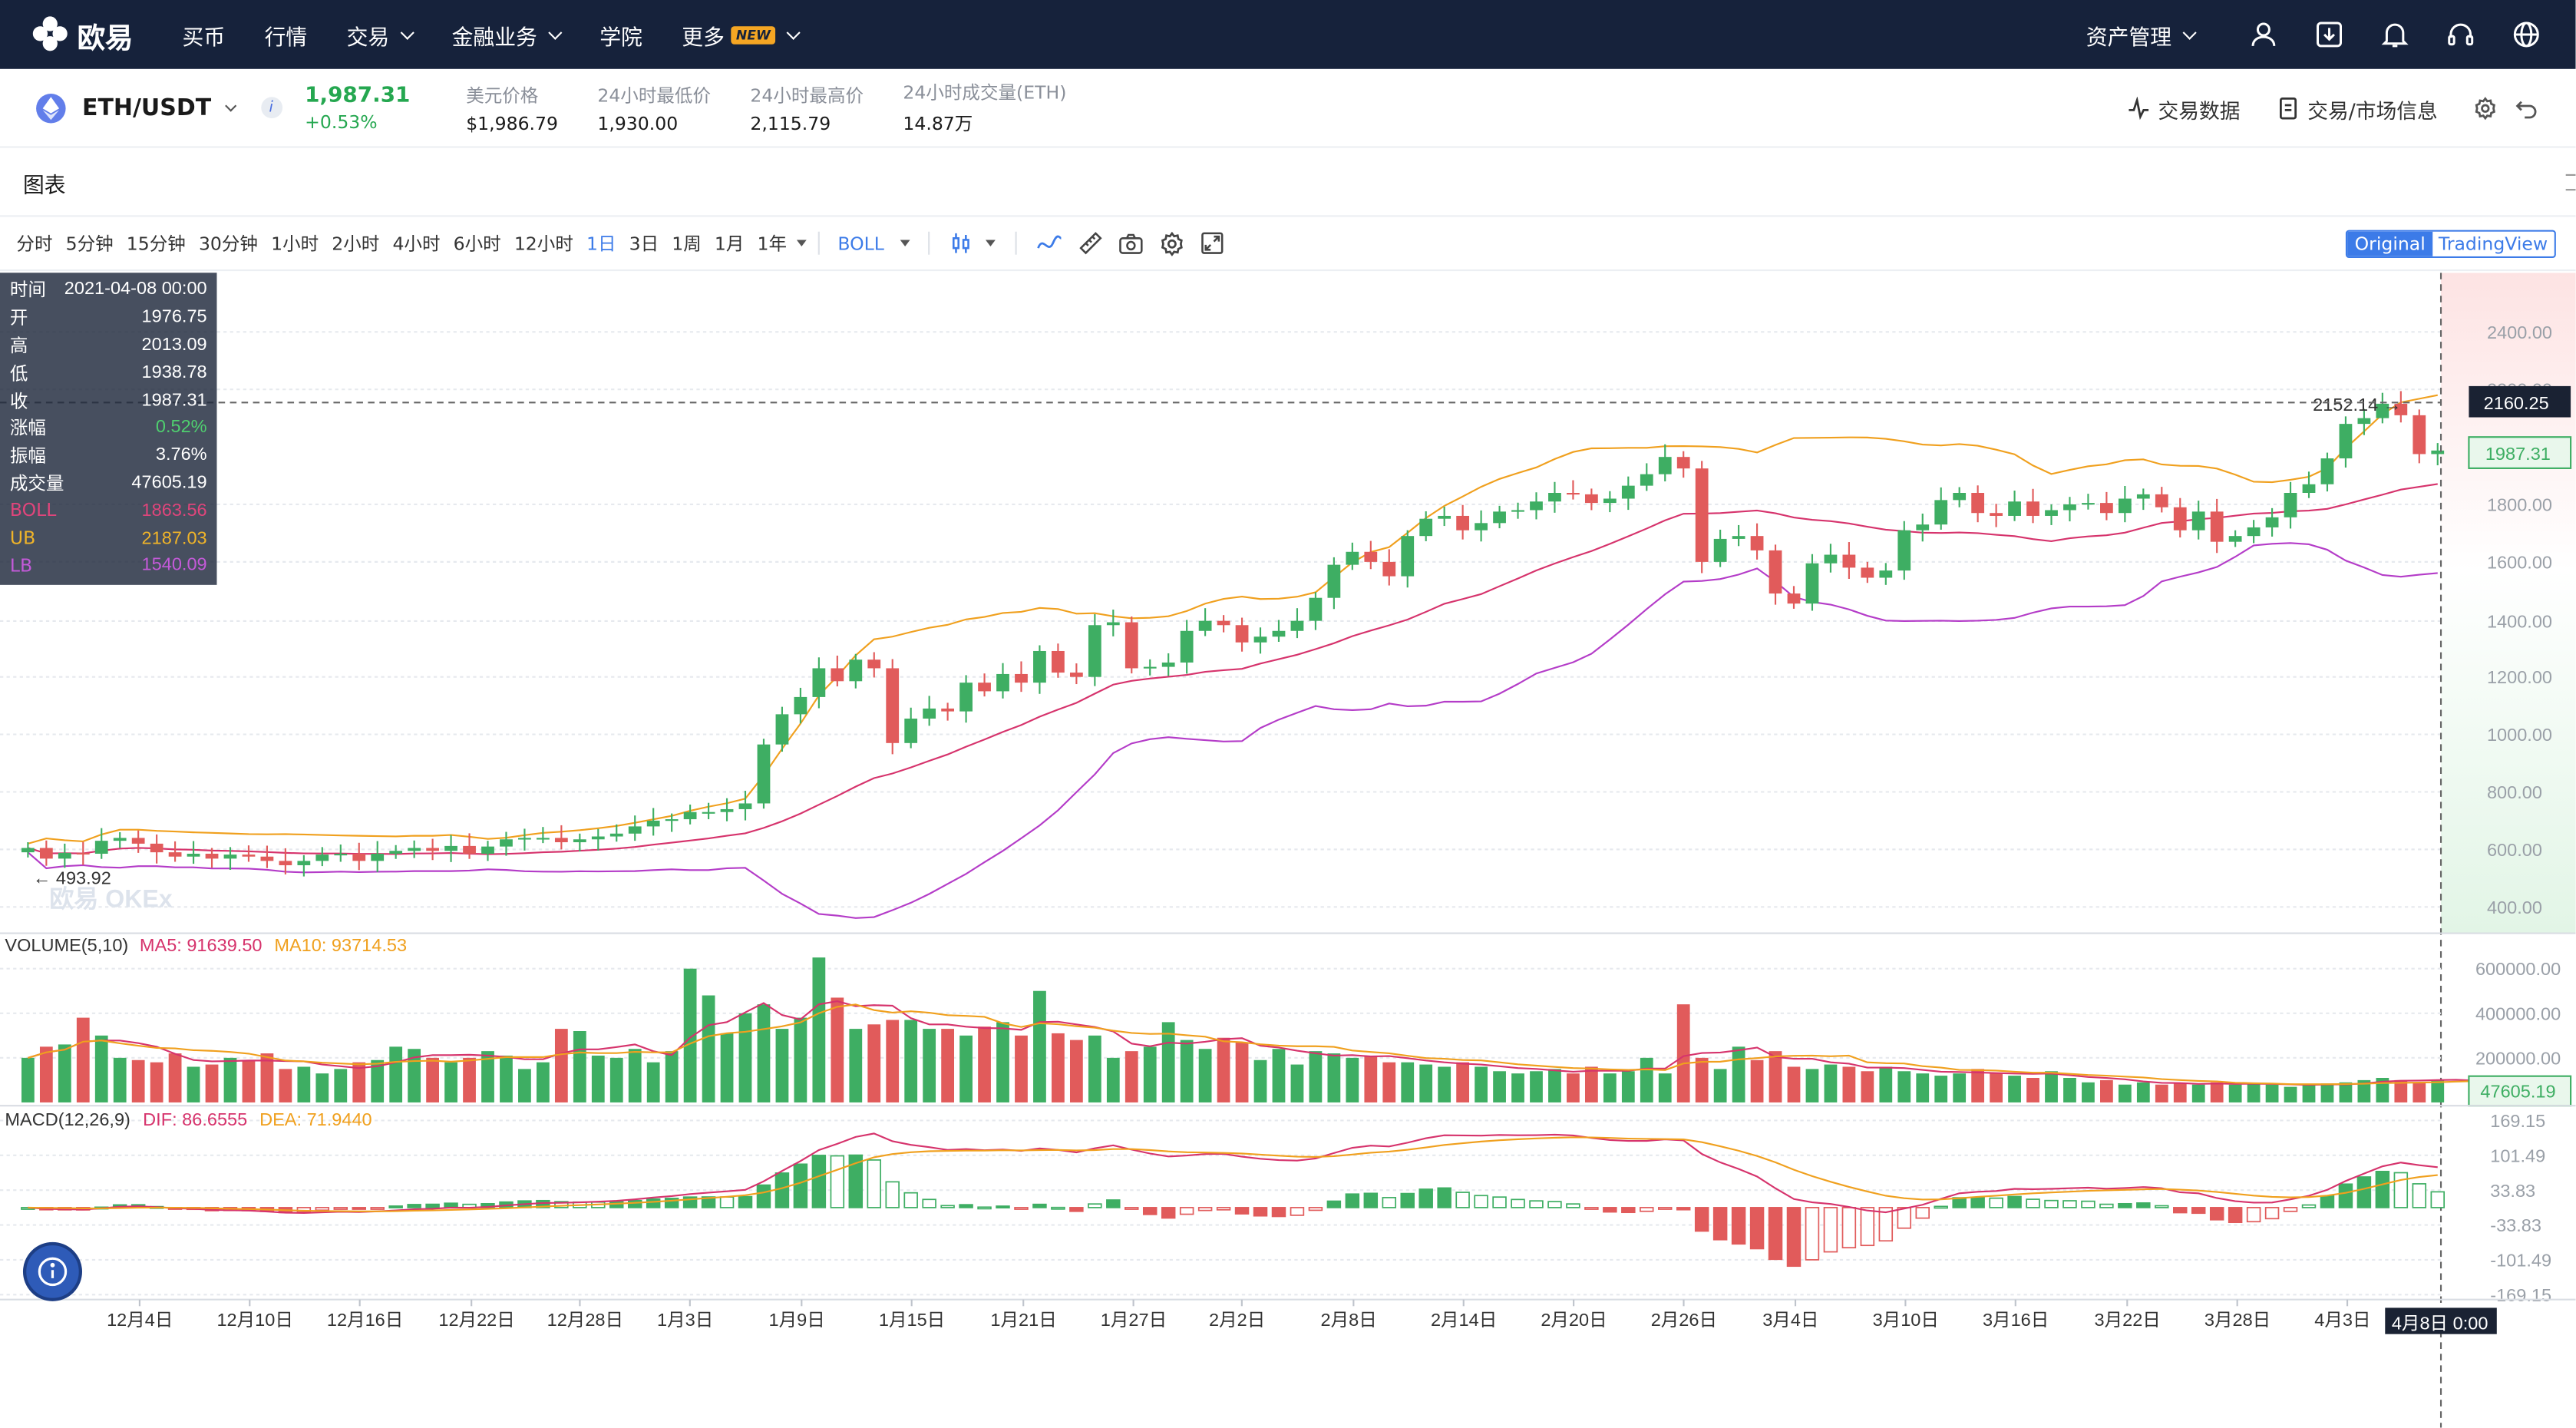  Describe the element at coordinates (174, 400) in the screenshot. I see `ohlc-value: 1987.31` at that location.